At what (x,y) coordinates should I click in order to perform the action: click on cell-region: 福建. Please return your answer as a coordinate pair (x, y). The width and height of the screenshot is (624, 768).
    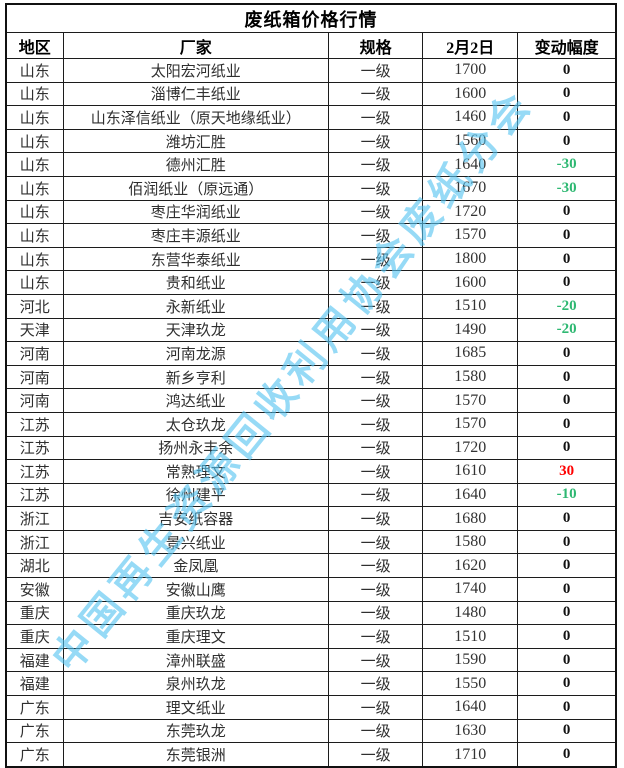
    Looking at the image, I should click on (34, 684).